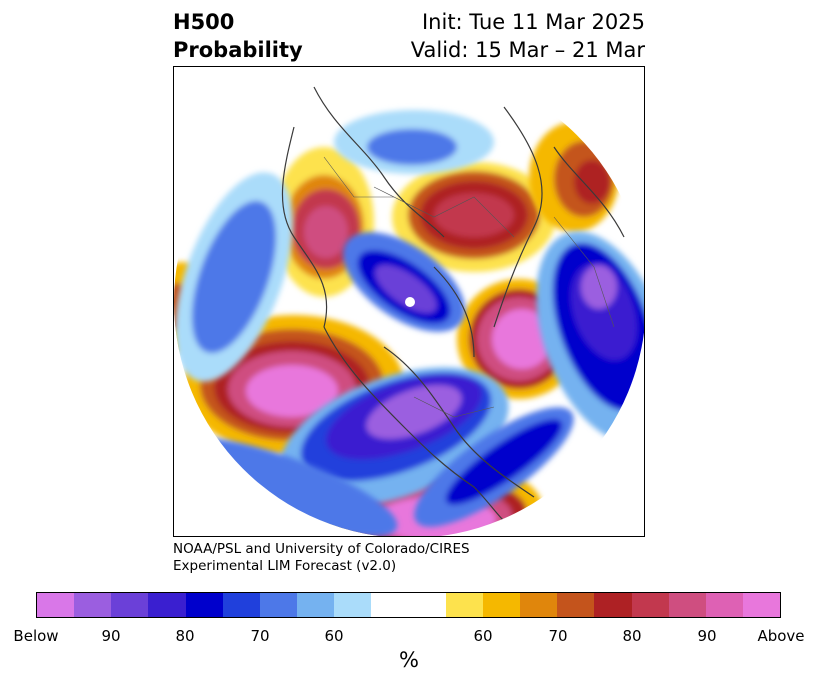 The width and height of the screenshot is (819, 686). I want to click on tick-label: Above, so click(781, 636).